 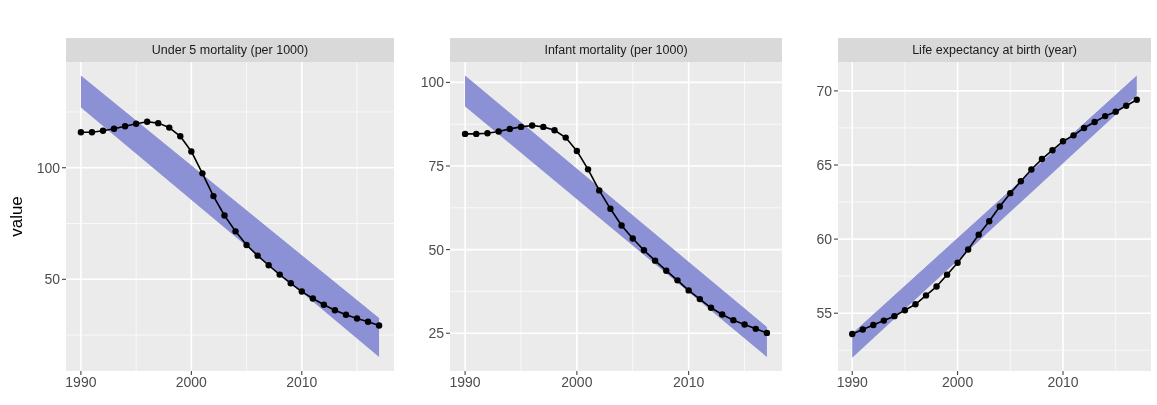 What do you see at coordinates (230, 50) in the screenshot?
I see `chart-title: Under 5 mortality (per 1000)` at bounding box center [230, 50].